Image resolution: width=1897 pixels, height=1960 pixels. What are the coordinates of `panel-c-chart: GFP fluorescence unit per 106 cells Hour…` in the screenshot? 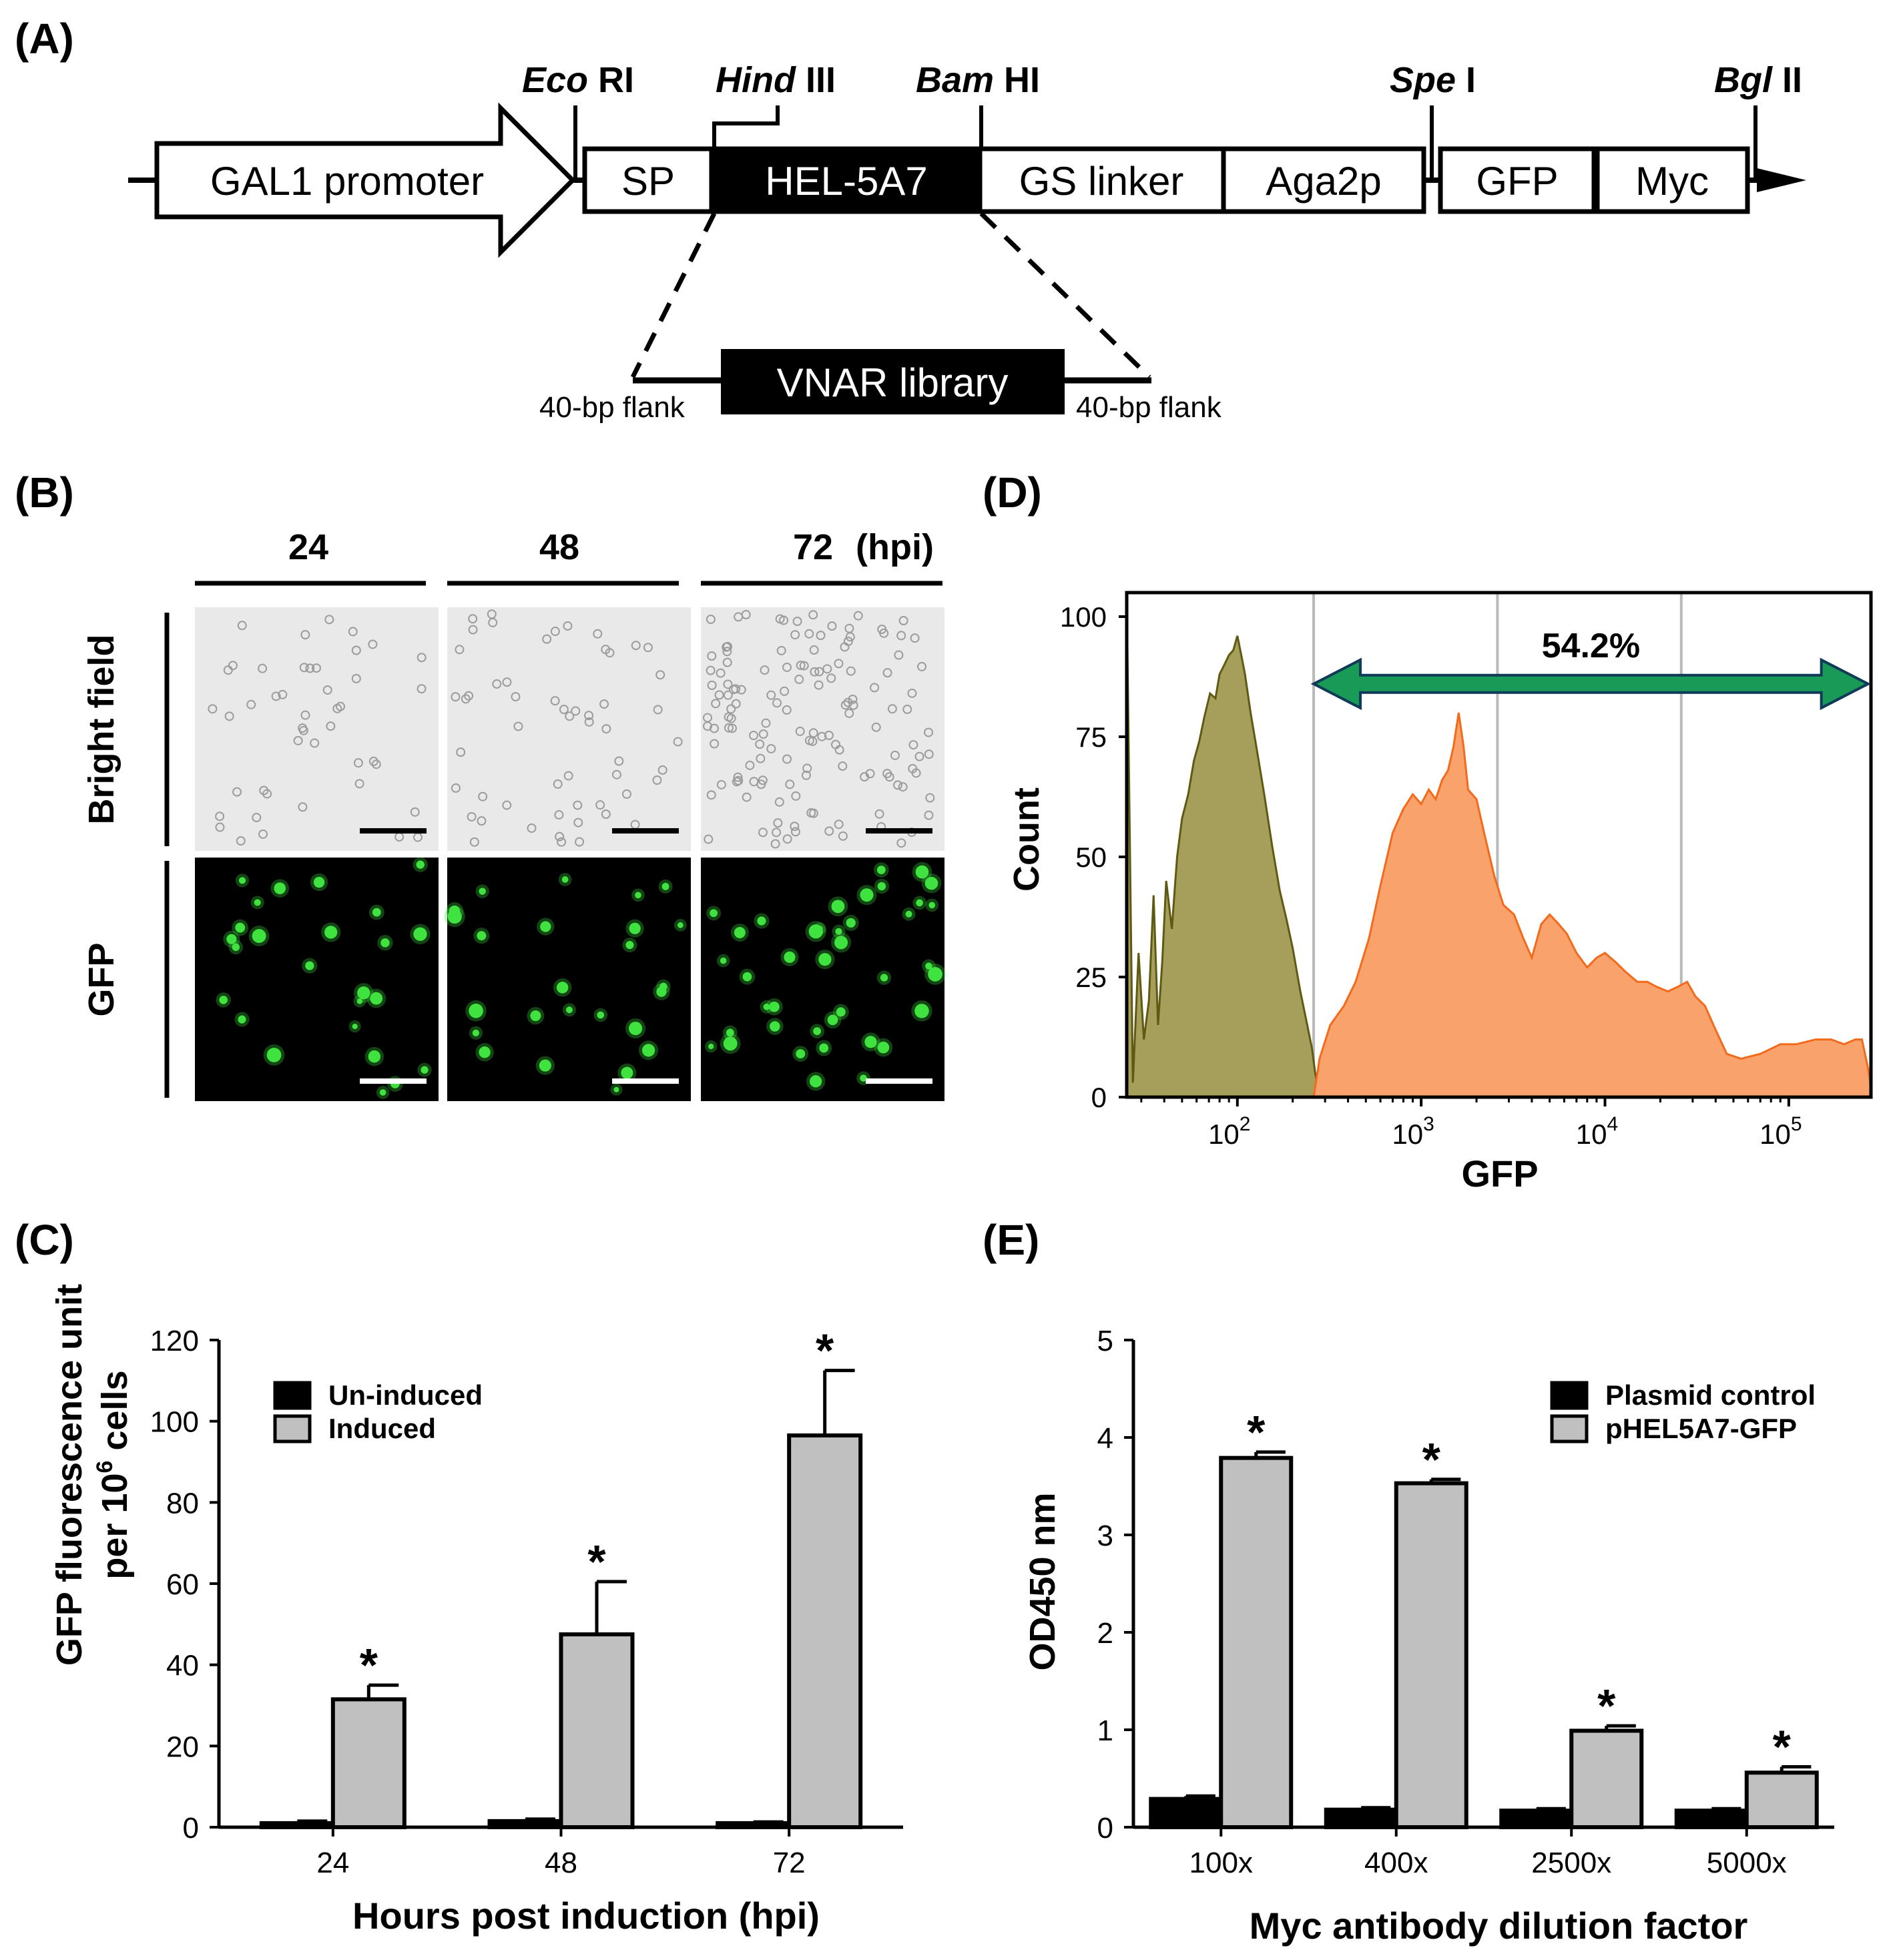 It's located at (476, 1610).